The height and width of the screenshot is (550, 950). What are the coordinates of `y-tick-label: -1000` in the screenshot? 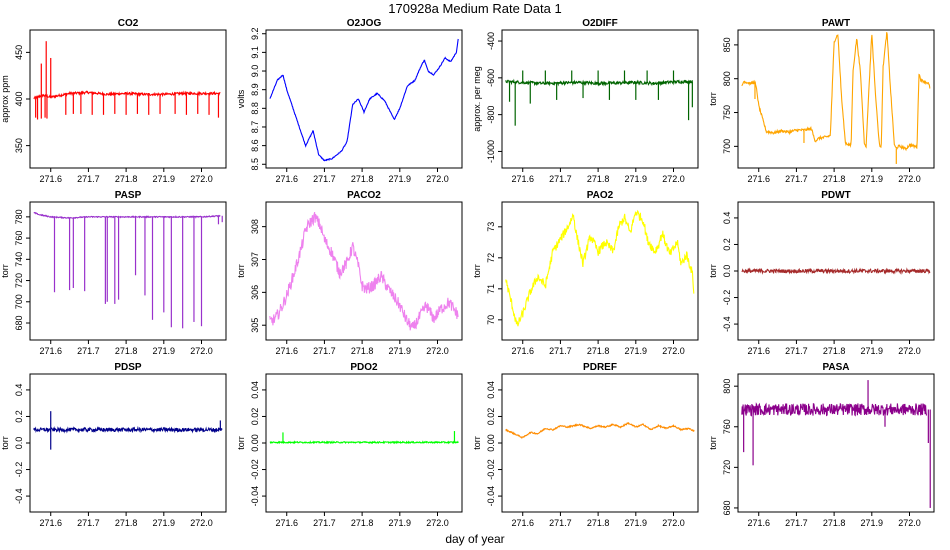 It's located at (491, 151).